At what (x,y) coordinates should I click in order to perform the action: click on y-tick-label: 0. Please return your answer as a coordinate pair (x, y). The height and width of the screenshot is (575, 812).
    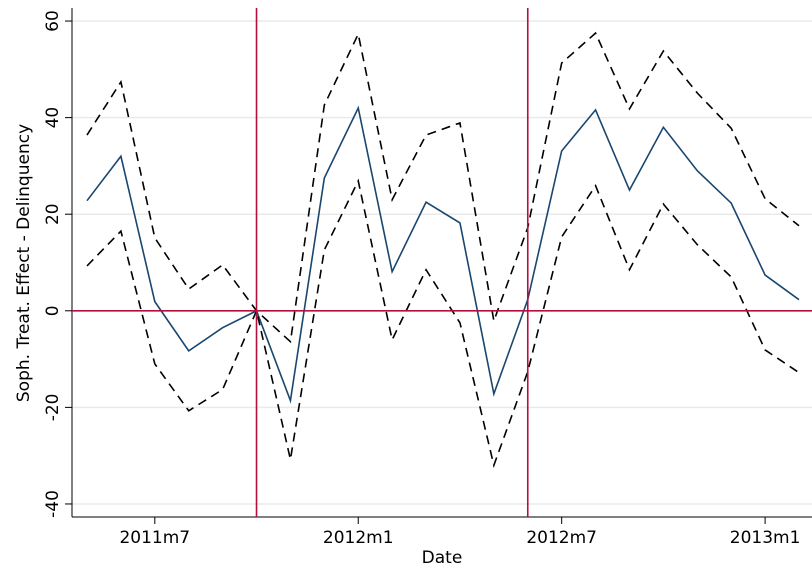
    Looking at the image, I should click on (53, 310).